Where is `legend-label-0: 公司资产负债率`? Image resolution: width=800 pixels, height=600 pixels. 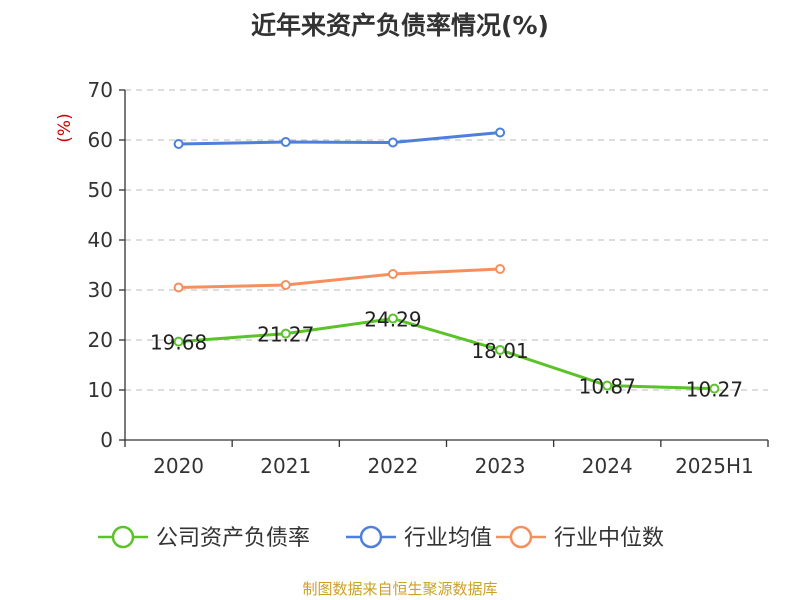
legend-label-0: 公司资产负债率 is located at coordinates (233, 538).